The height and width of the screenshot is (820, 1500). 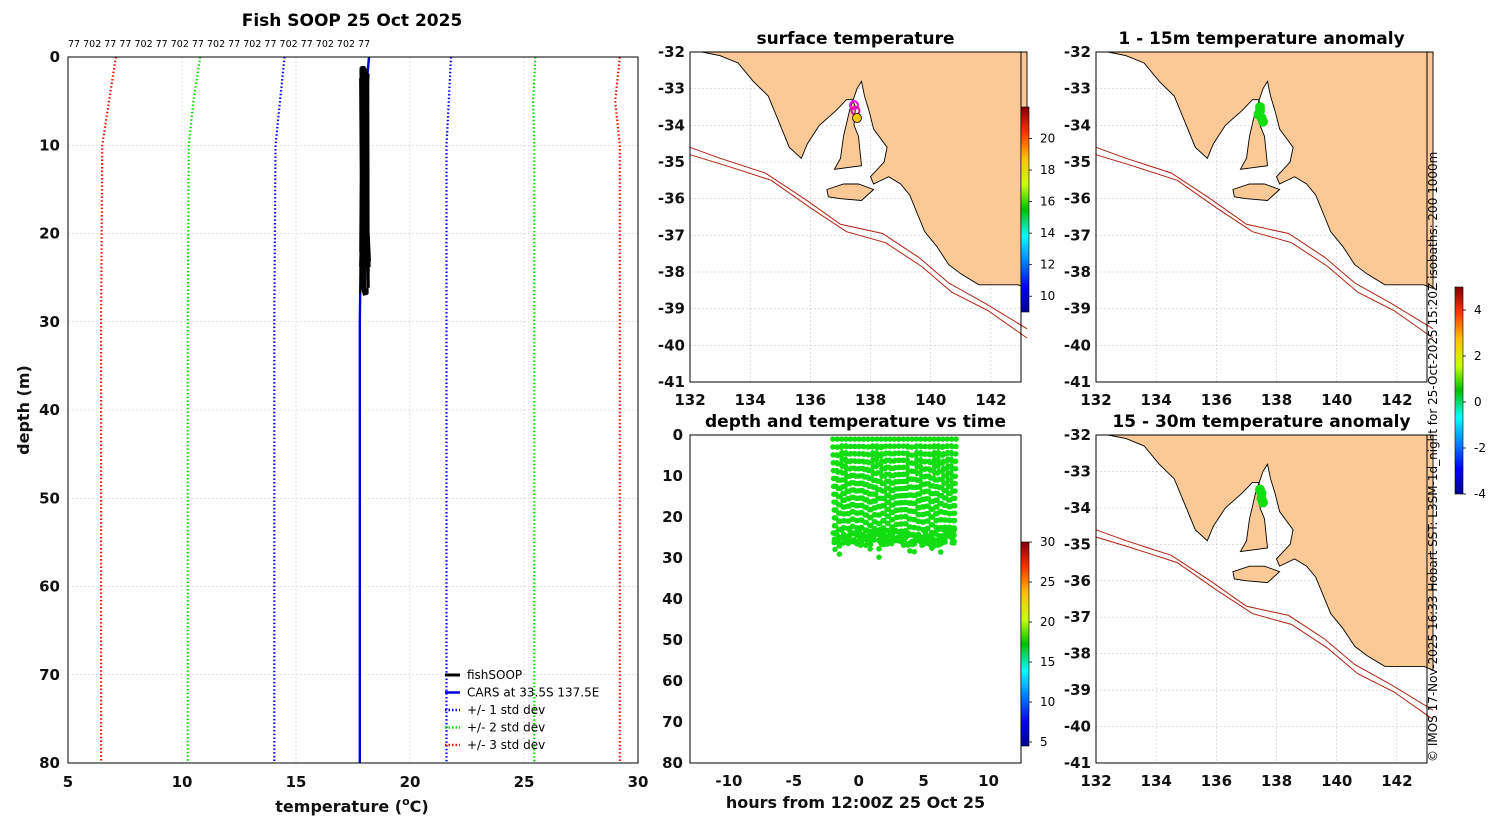 I want to click on colorbar-label: -2, so click(x=1480, y=448).